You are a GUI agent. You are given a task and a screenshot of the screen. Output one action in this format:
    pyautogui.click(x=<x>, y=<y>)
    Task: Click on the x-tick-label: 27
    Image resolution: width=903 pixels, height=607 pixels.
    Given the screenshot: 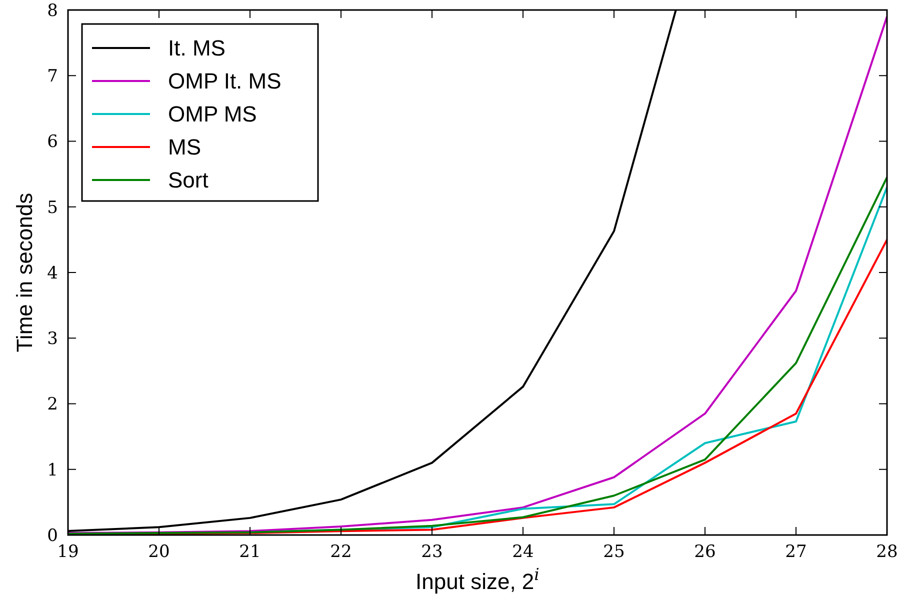 What is the action you would take?
    pyautogui.click(x=796, y=552)
    